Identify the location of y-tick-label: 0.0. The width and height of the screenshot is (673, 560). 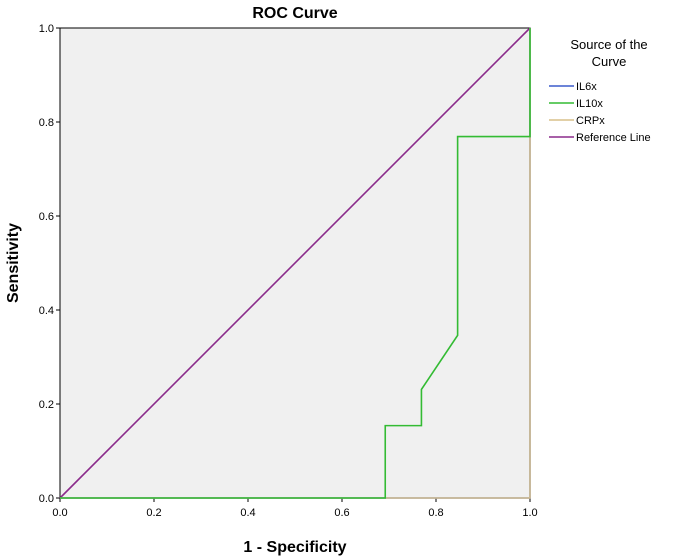
(46, 499).